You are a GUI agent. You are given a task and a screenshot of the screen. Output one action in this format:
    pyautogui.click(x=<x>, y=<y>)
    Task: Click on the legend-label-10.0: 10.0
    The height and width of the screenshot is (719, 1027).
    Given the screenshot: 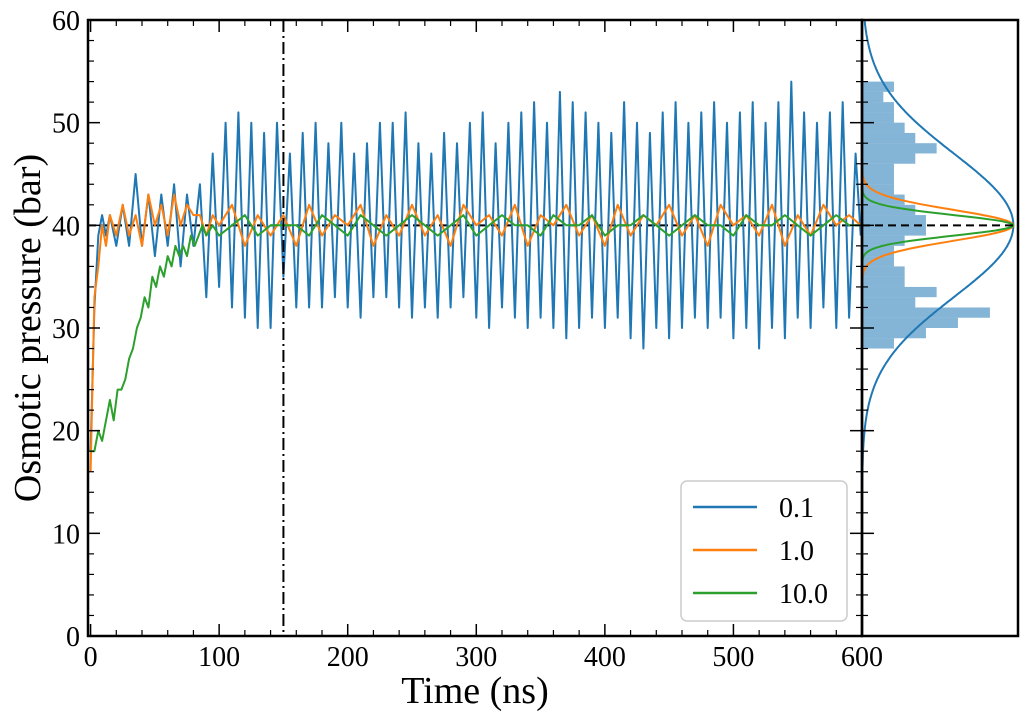 What is the action you would take?
    pyautogui.click(x=803, y=594)
    